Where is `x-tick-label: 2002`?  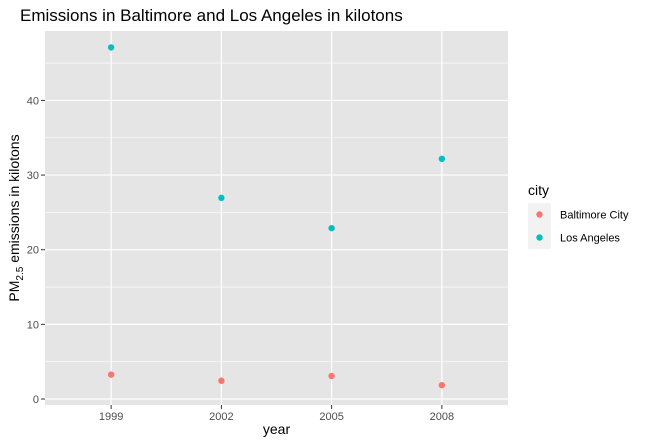 x-tick-label: 2002 is located at coordinates (221, 417).